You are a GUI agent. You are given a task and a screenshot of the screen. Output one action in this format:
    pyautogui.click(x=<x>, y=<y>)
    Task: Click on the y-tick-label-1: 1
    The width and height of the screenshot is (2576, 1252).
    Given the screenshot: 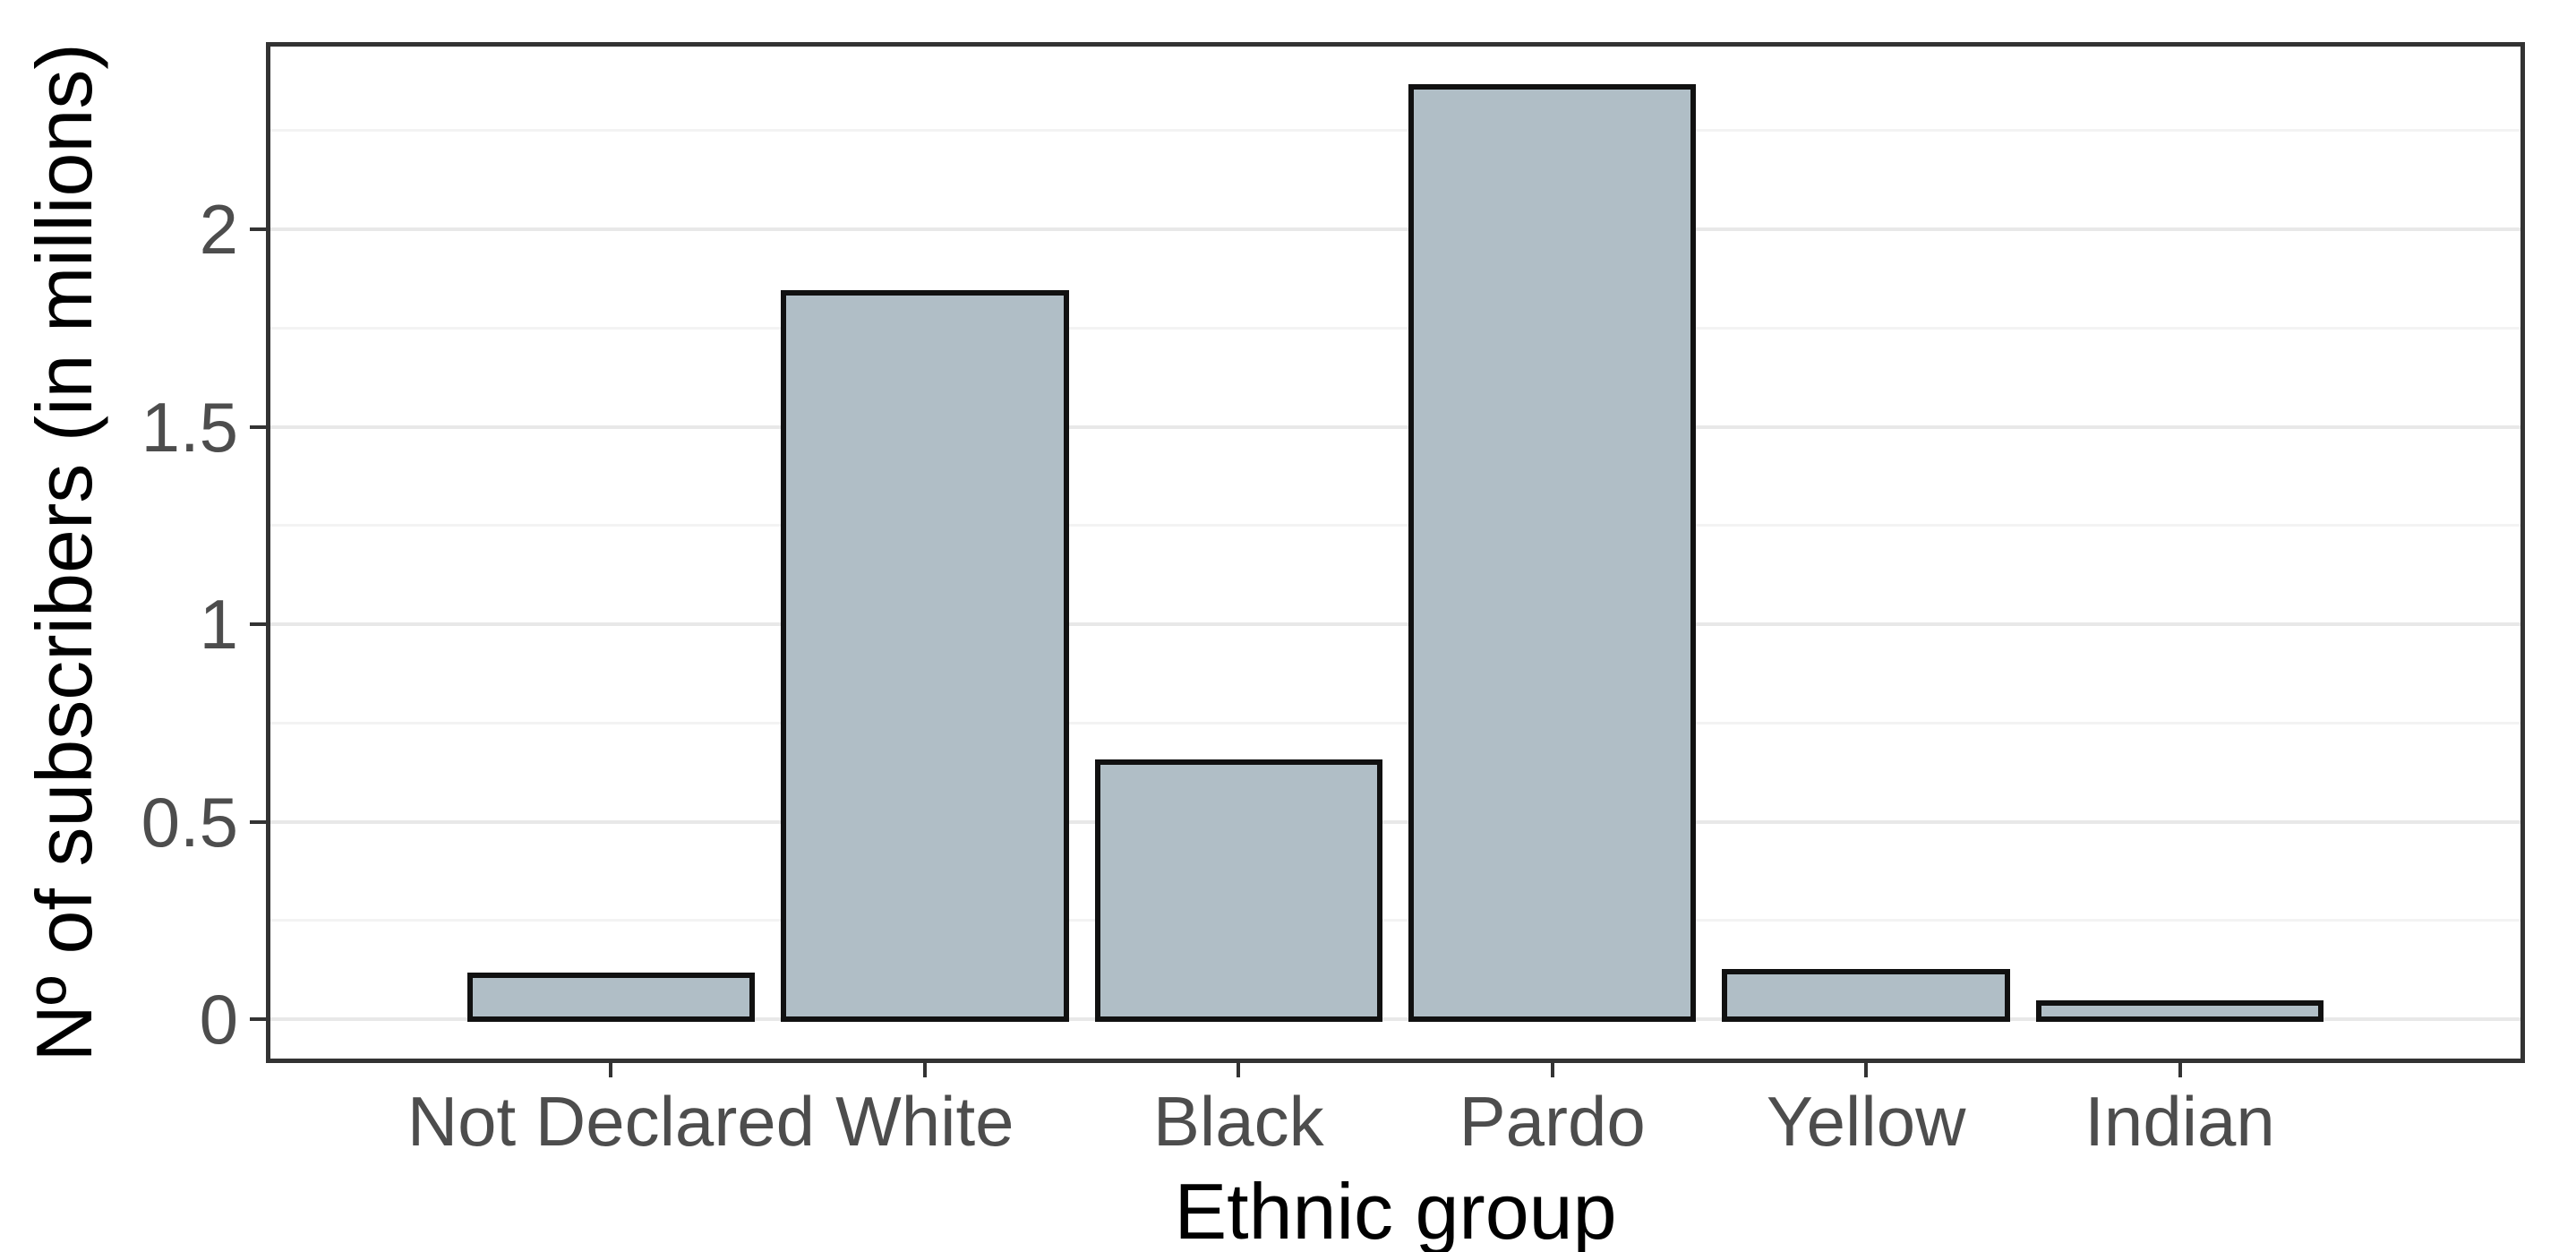 What is the action you would take?
    pyautogui.click(x=218, y=624)
    